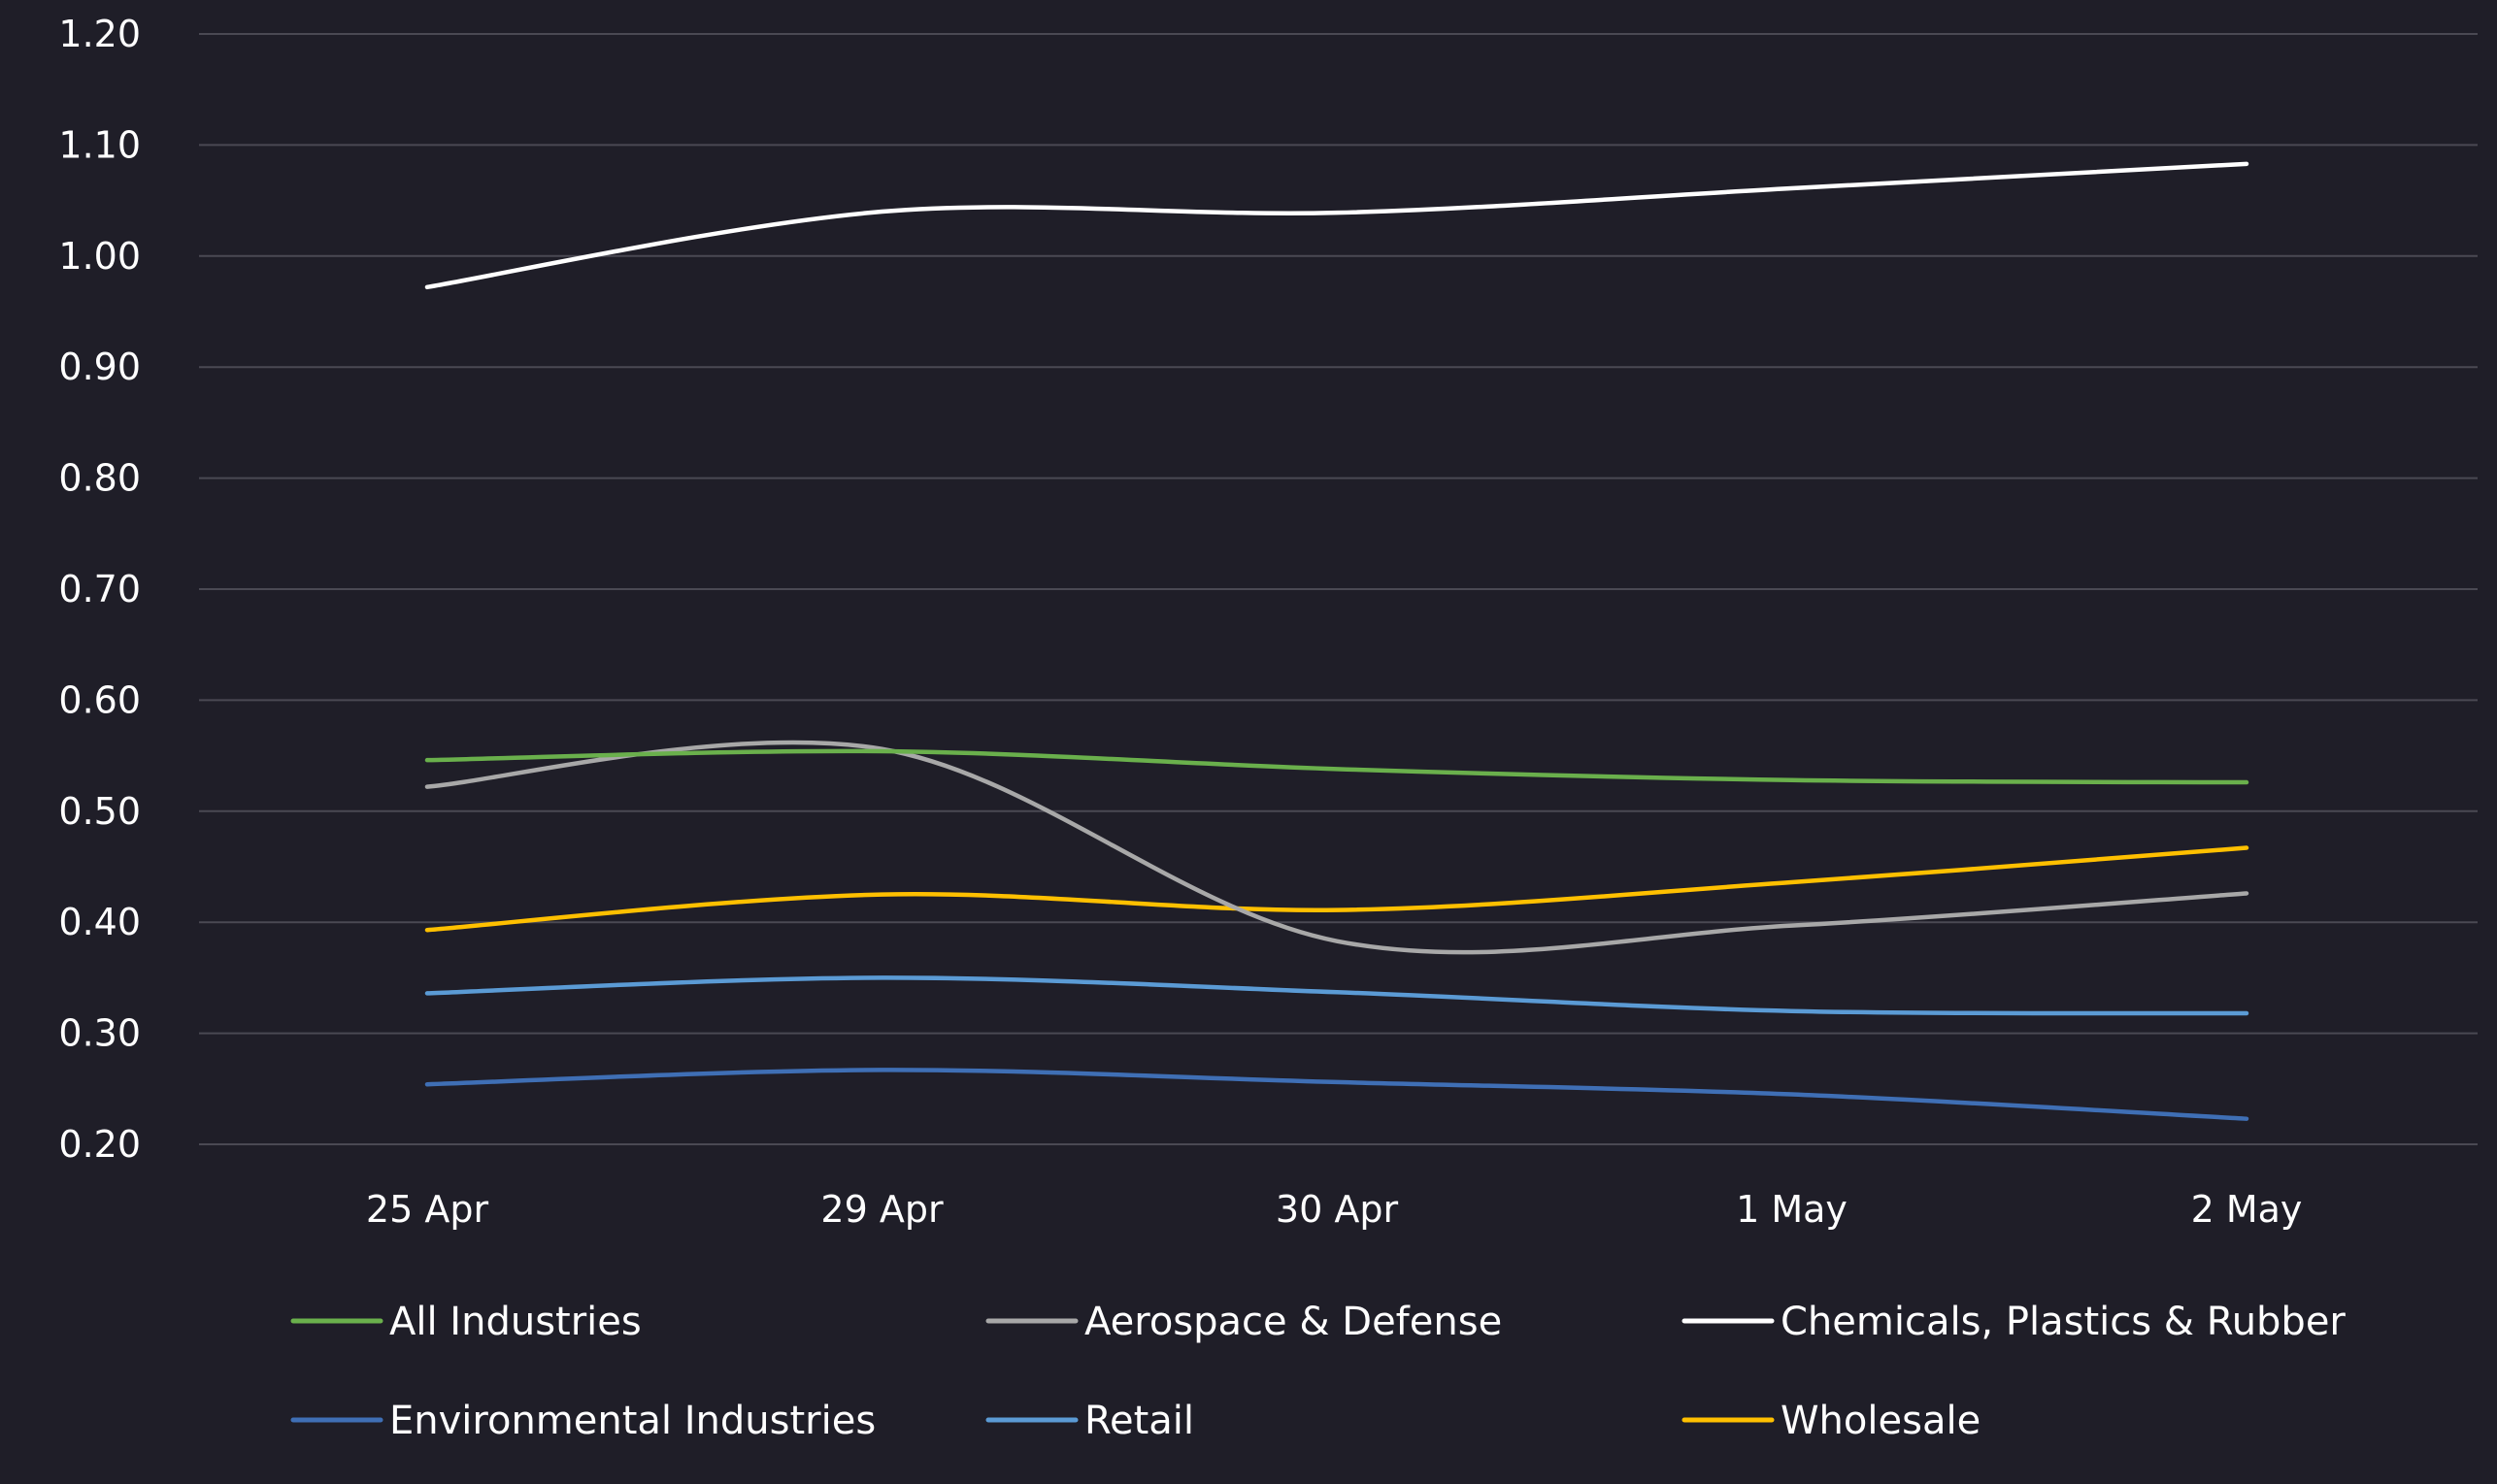 The width and height of the screenshot is (2497, 1484). I want to click on legend-item: Aerospace & Defense, so click(1243, 1322).